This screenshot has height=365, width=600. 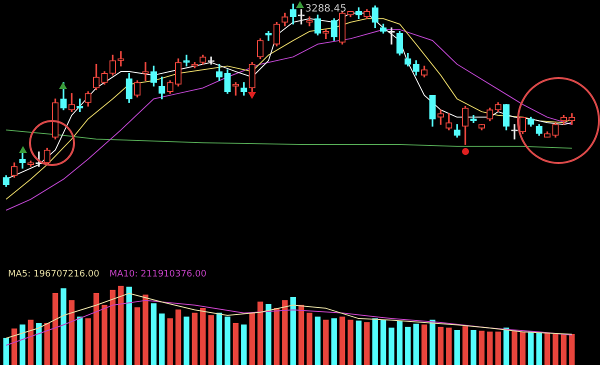 What do you see at coordinates (325, 9) in the screenshot?
I see `annotation: 3288.45` at bounding box center [325, 9].